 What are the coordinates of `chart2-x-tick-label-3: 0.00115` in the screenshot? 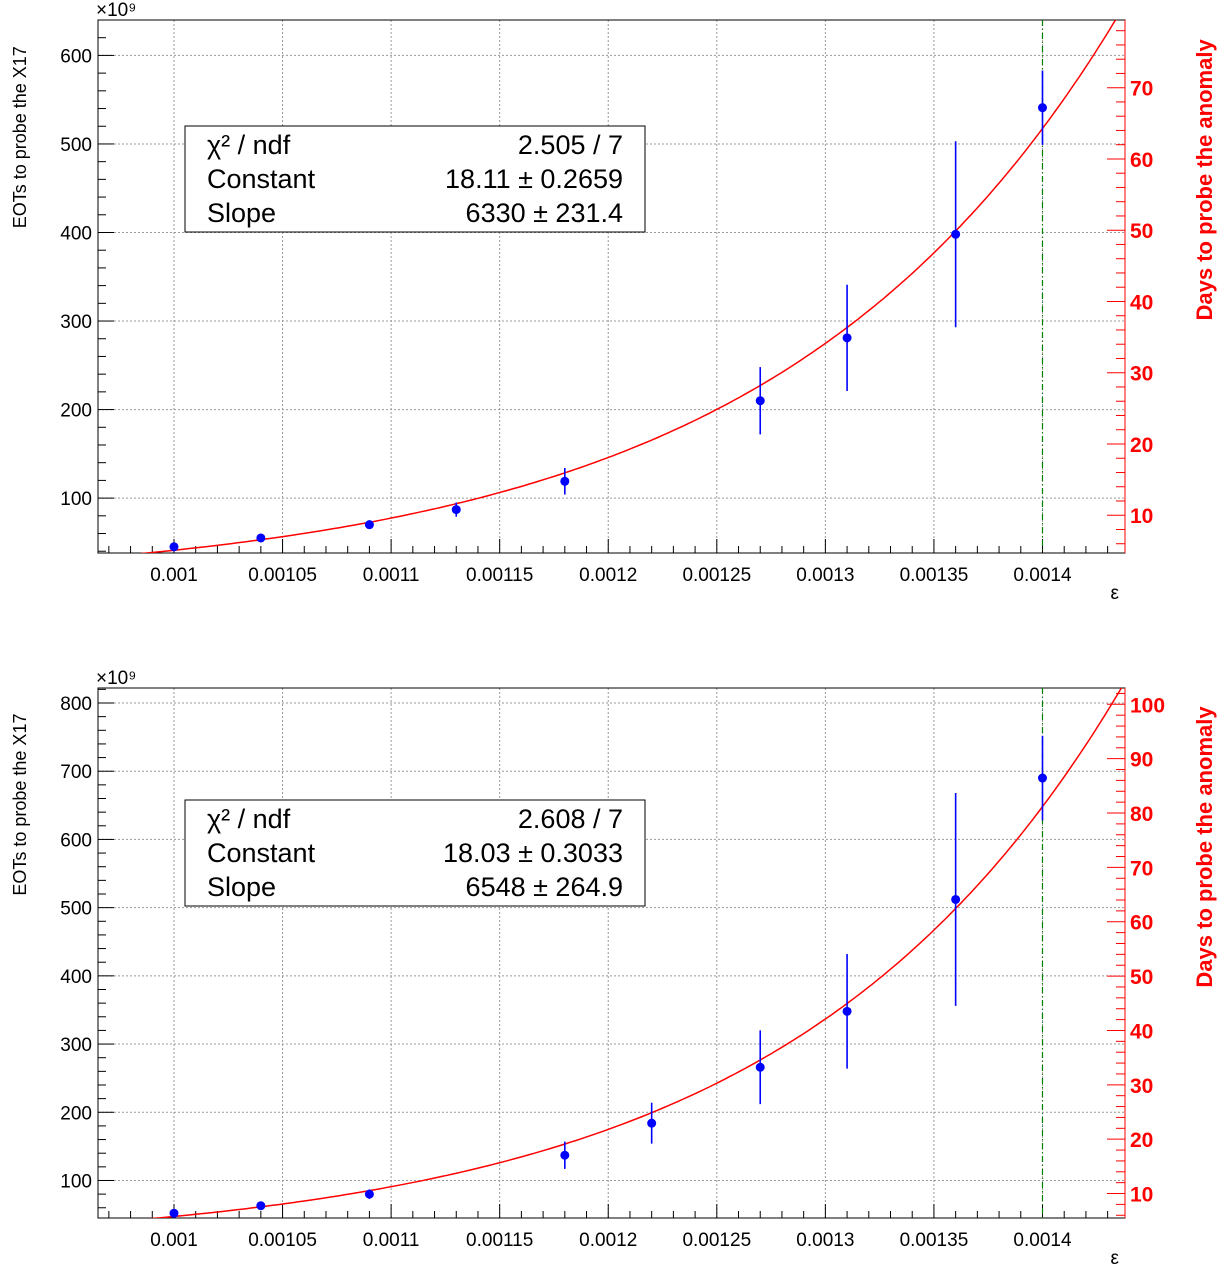 It's located at (499, 1240).